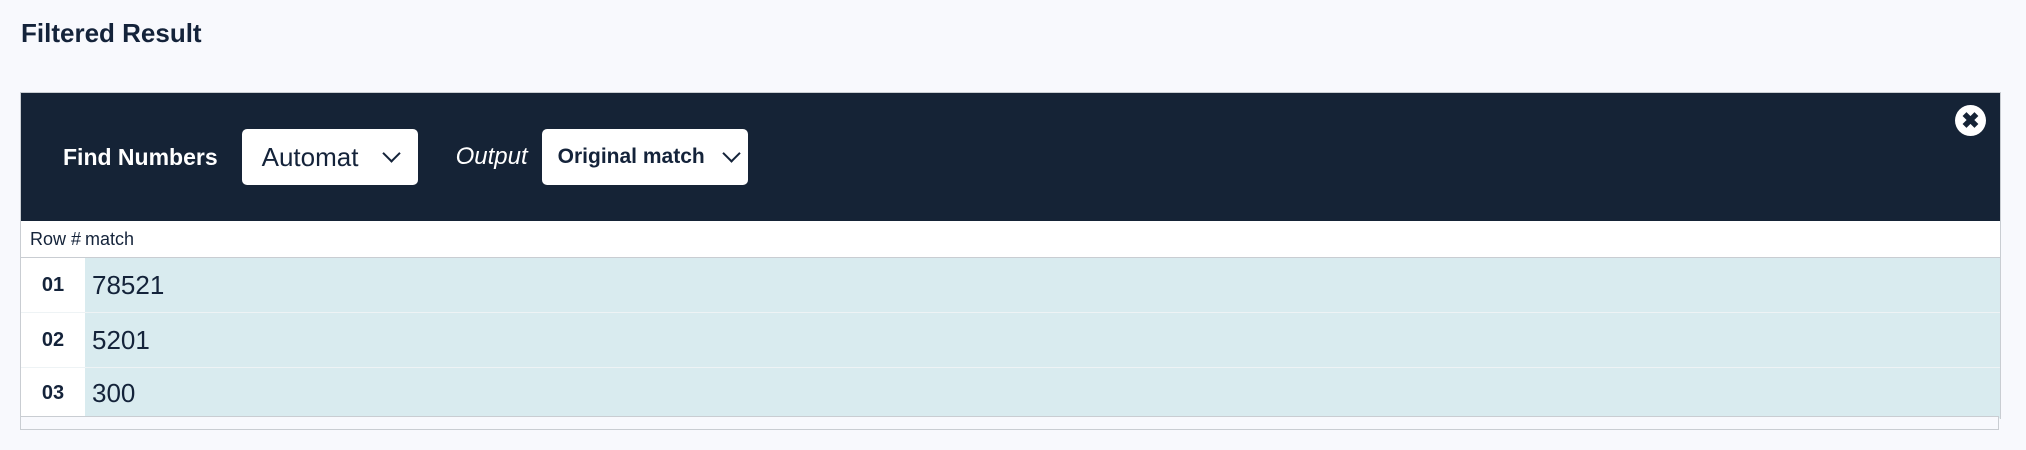 The image size is (2026, 450). I want to click on page-title: Filtered Result, so click(111, 33).